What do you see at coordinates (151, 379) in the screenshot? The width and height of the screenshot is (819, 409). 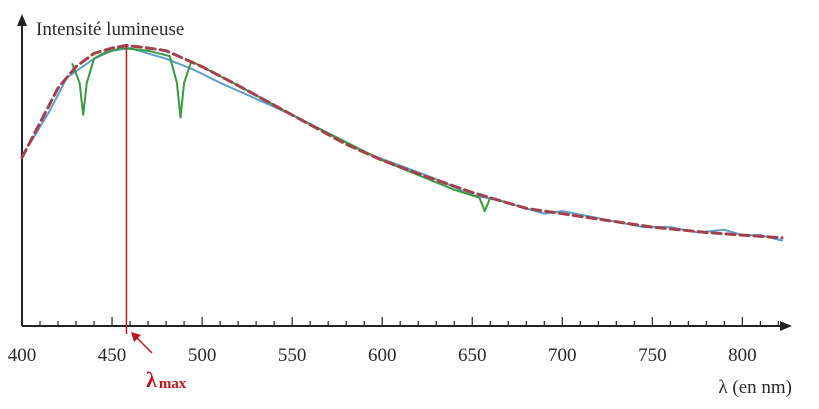 I see `peak-symbol: λ` at bounding box center [151, 379].